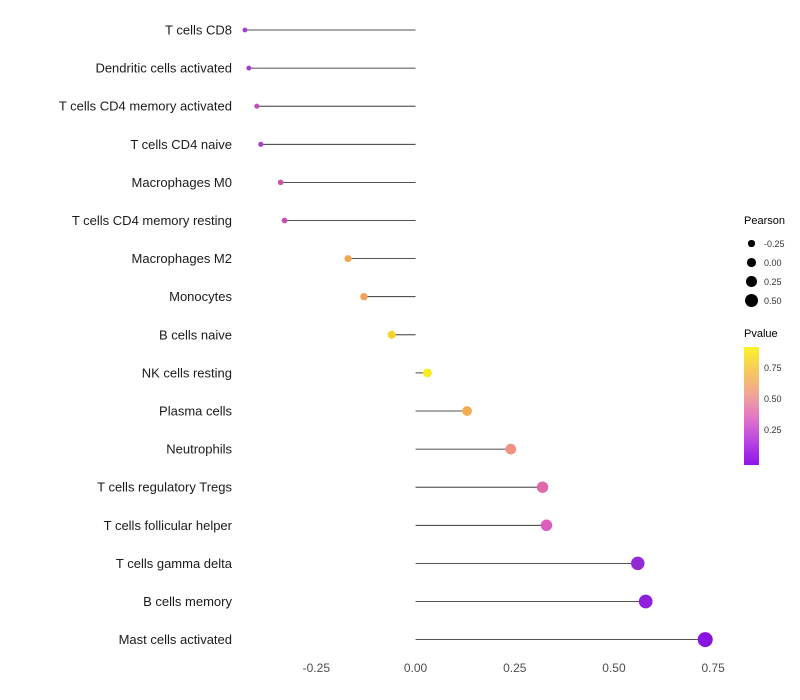 The width and height of the screenshot is (800, 700). Describe the element at coordinates (168, 525) in the screenshot. I see `category-label: T cells follicular helper` at that location.